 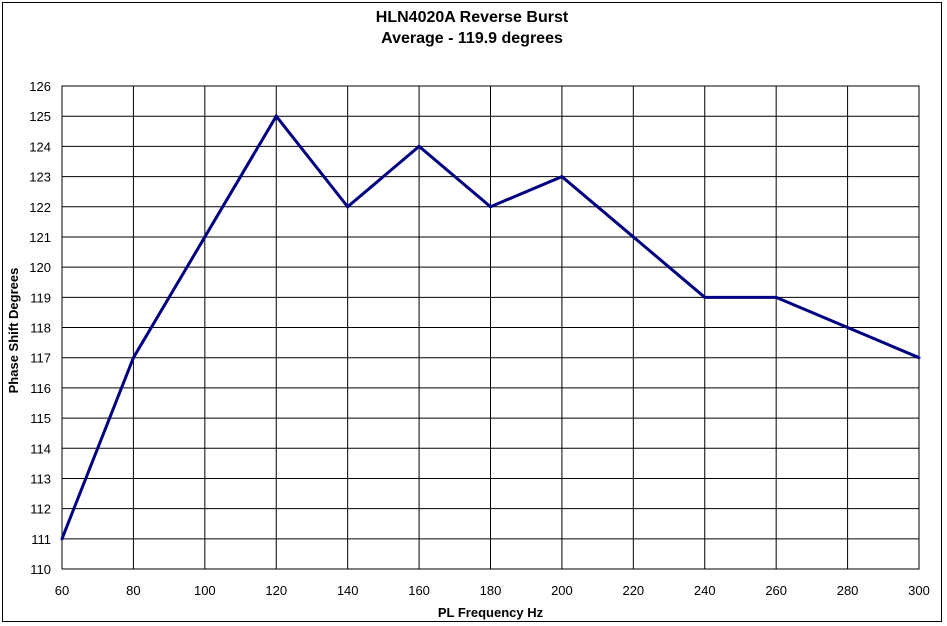 What do you see at coordinates (40, 297) in the screenshot?
I see `y-tick-label: 119` at bounding box center [40, 297].